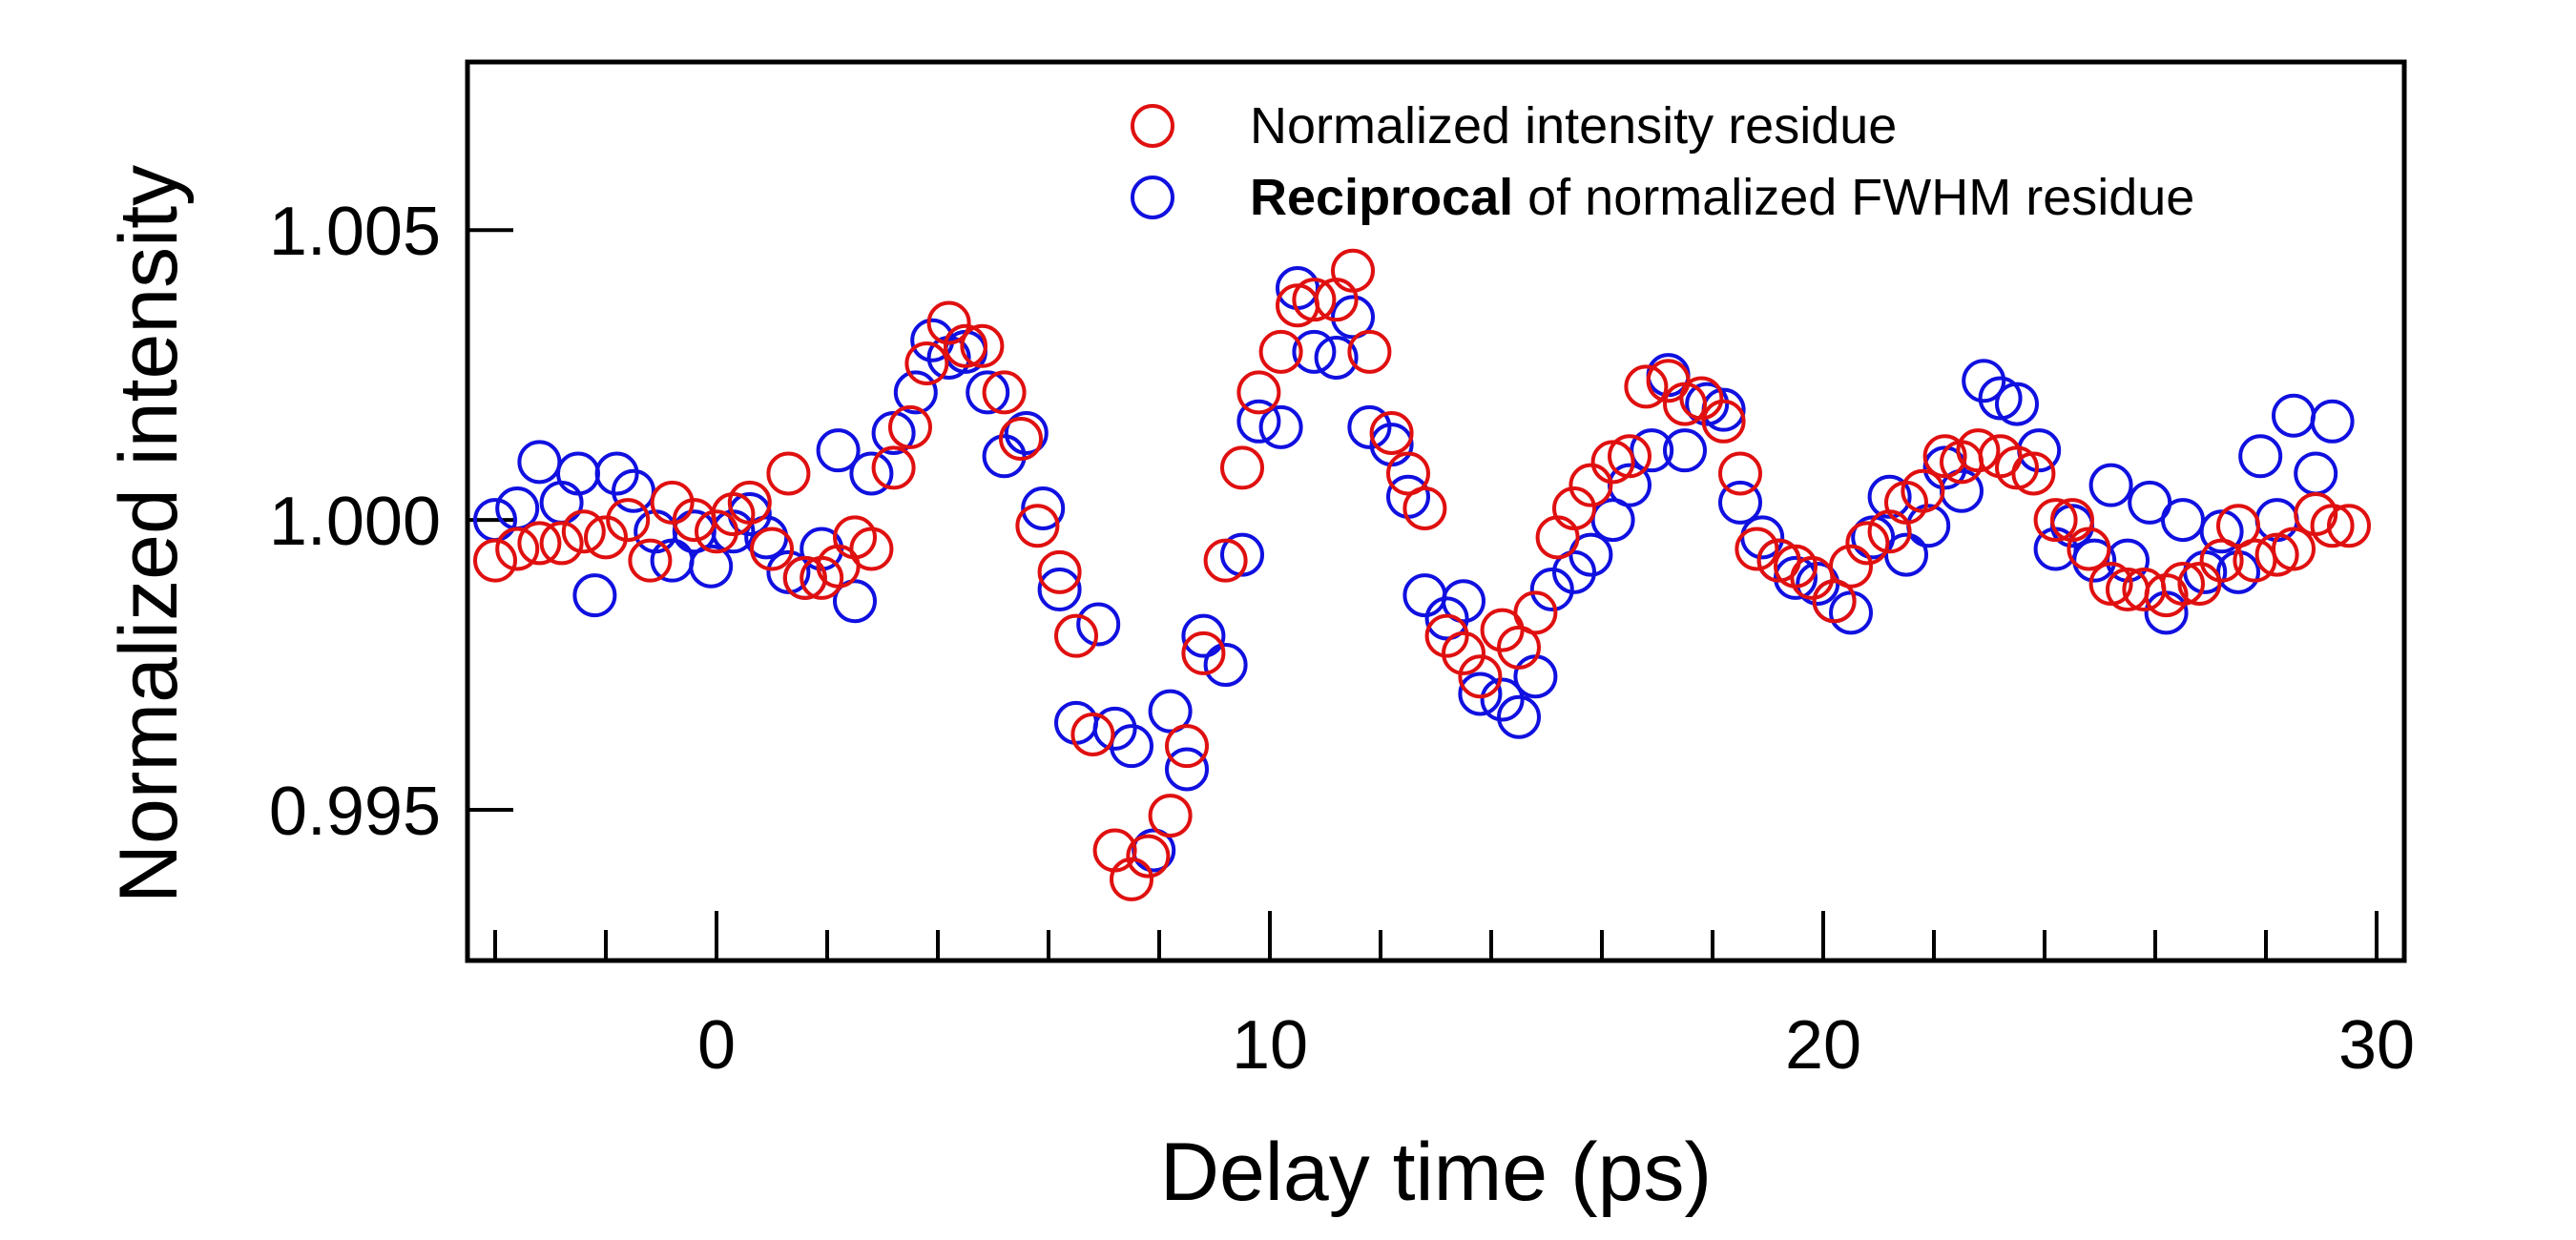 The width and height of the screenshot is (2576, 1240). What do you see at coordinates (1853, 198) in the screenshot?
I see `legend-label-fwhm-rest: of normalized FWHM residue` at bounding box center [1853, 198].